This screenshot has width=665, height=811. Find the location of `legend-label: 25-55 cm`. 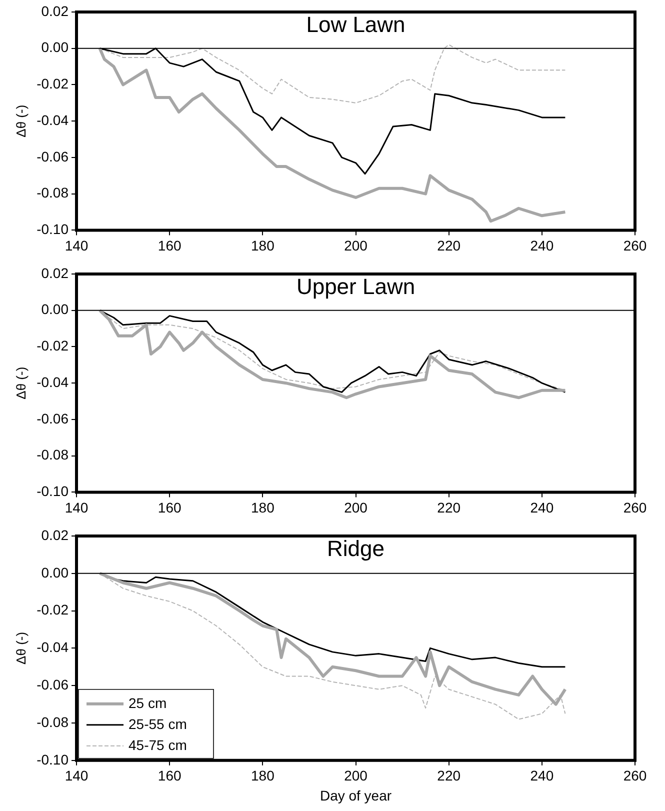

legend-label: 25-55 cm is located at coordinates (157, 724).